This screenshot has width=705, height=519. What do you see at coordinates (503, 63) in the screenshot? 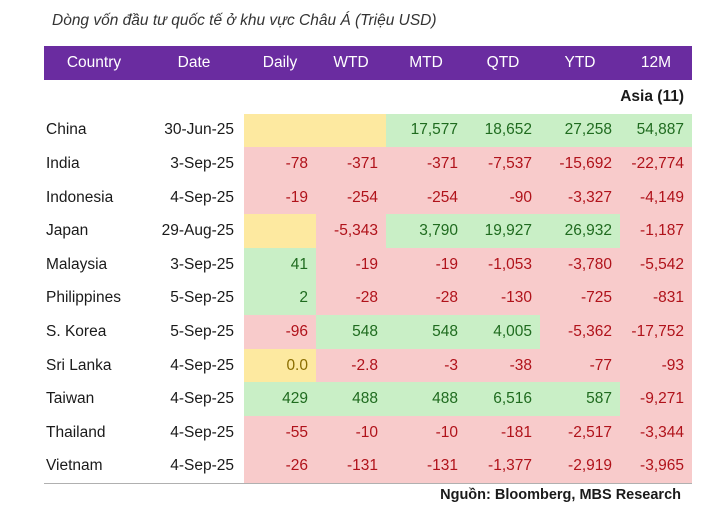
I see `column-header-qtd: QTD` at bounding box center [503, 63].